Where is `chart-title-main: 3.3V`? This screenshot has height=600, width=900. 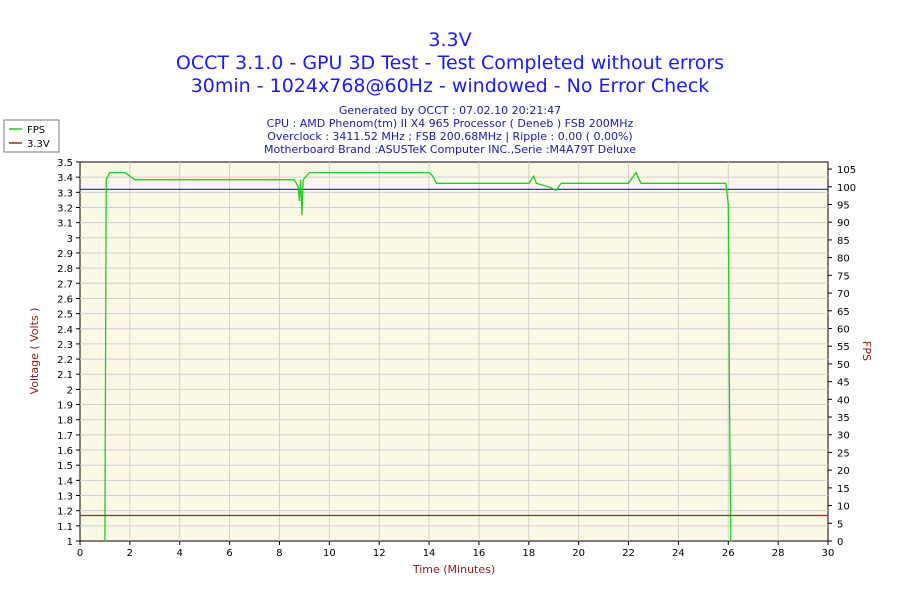
chart-title-main: 3.3V is located at coordinates (449, 40).